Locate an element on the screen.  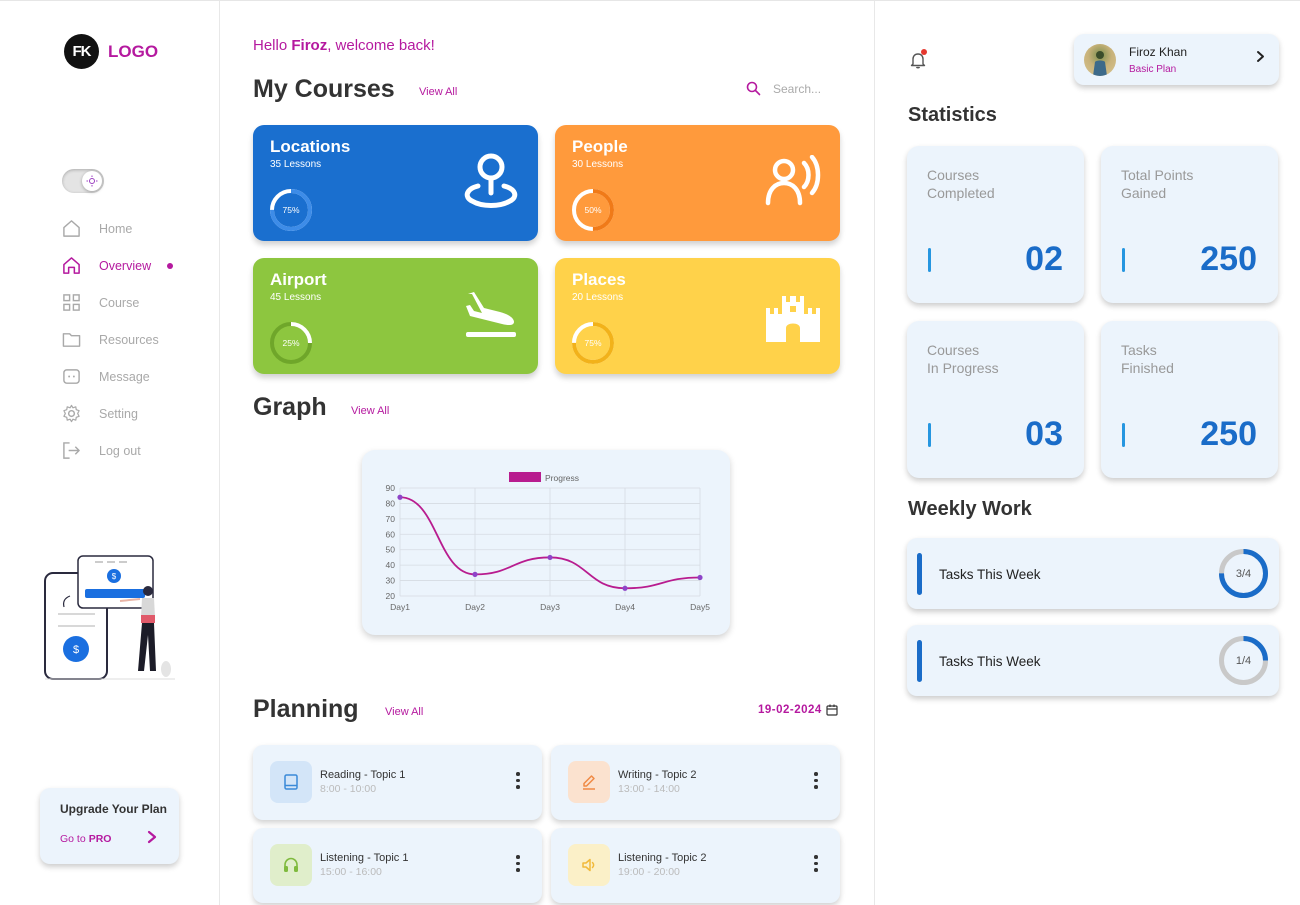
statistics-title: Statistics is located at coordinates (952, 115).